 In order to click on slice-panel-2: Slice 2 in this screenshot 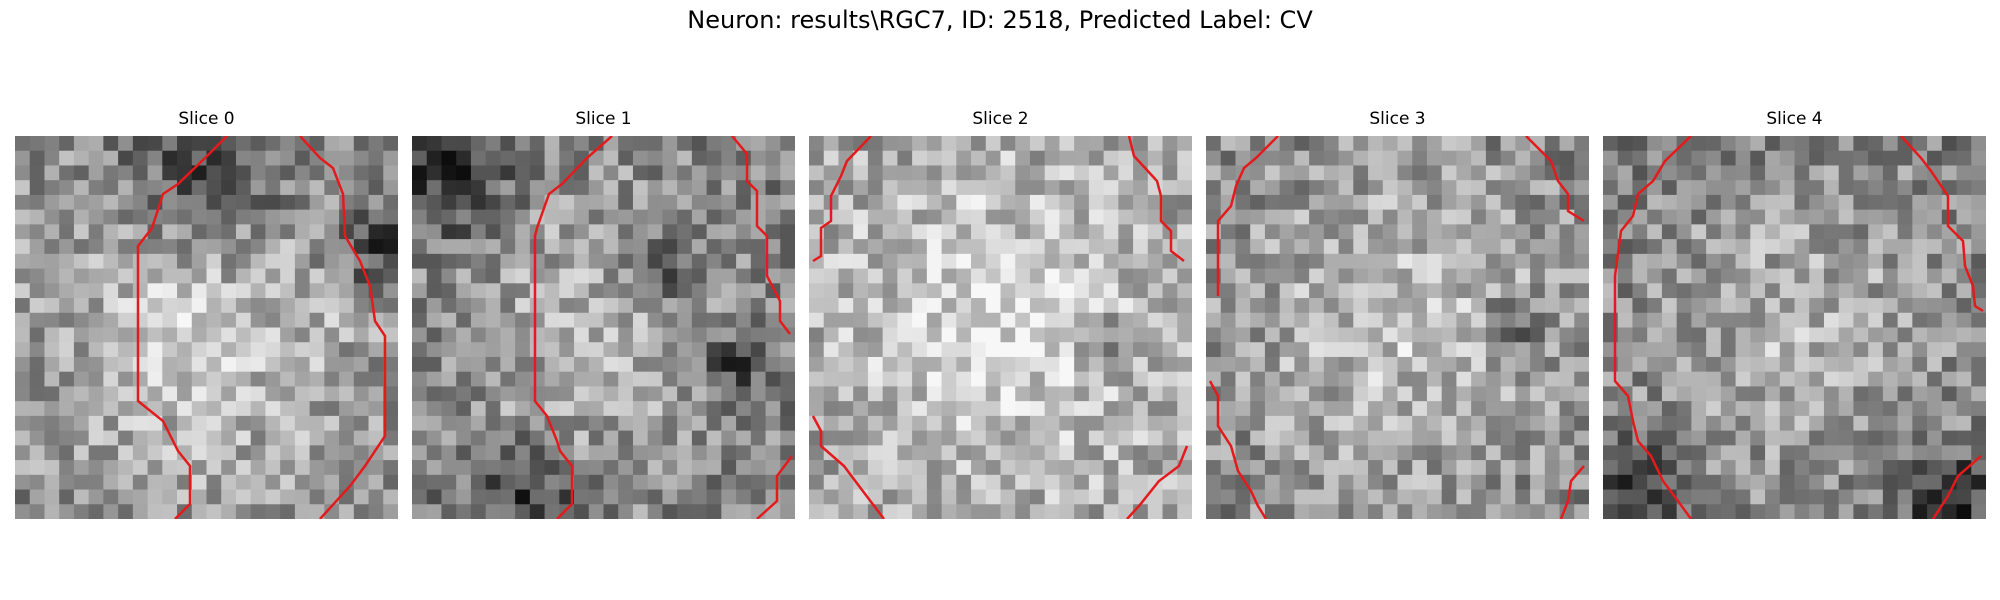, I will do `click(1000, 313)`.